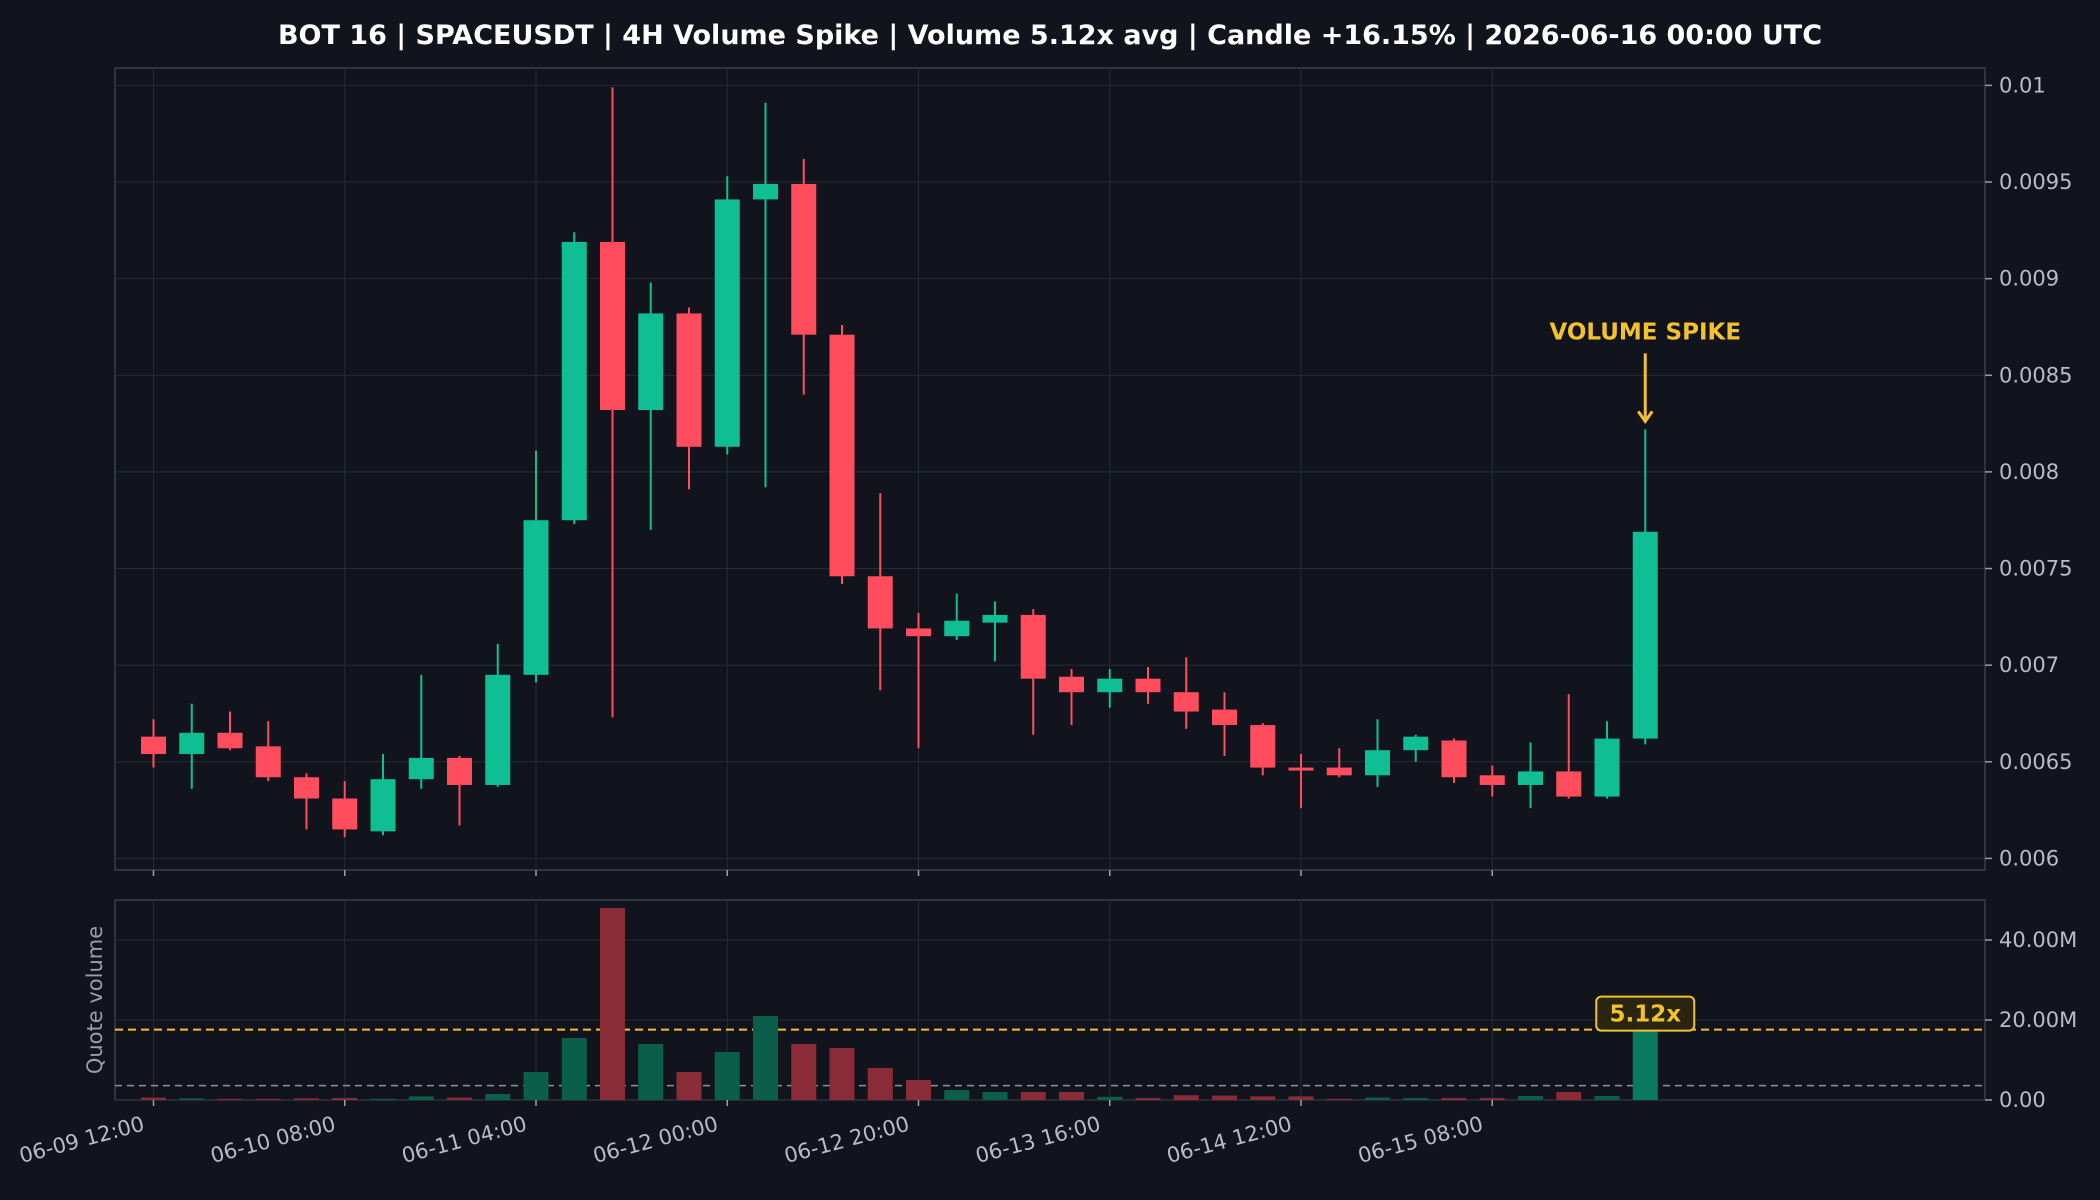  Describe the element at coordinates (82, 1140) in the screenshot. I see `time-tick-label: 06-09 12:00` at that location.